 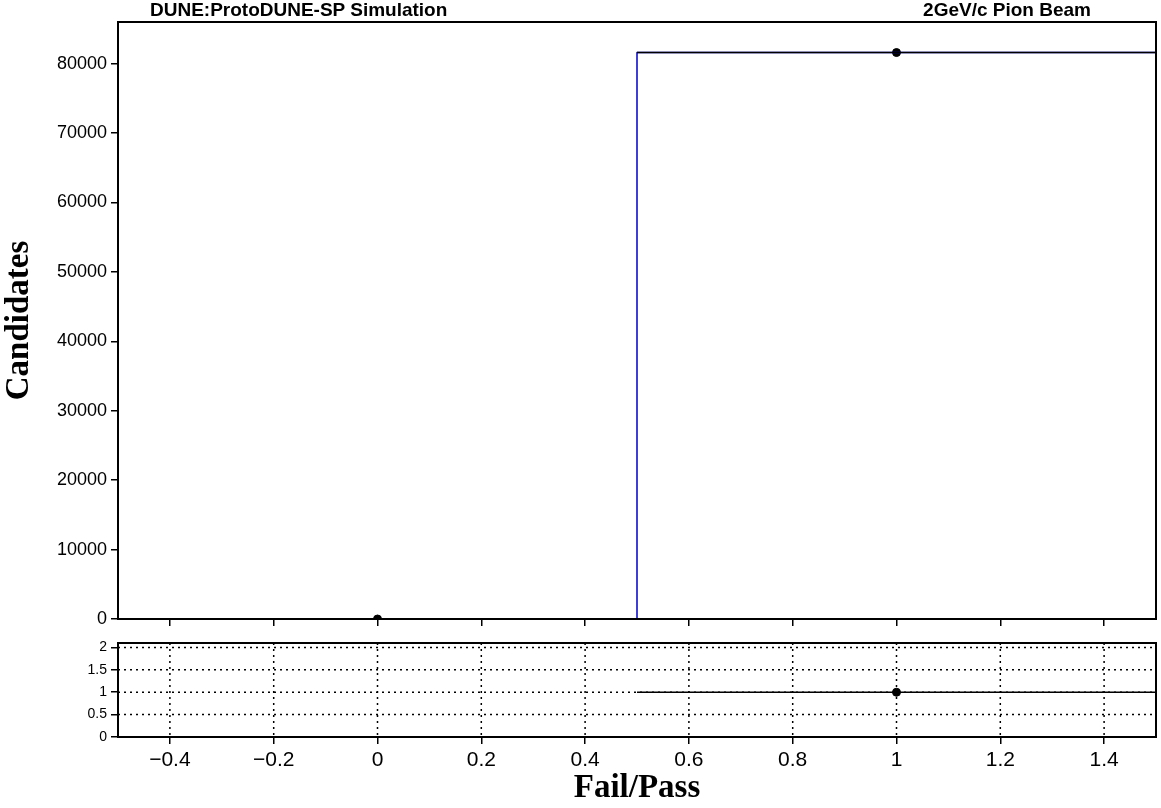 I want to click on x-tick-label: −0.4, so click(x=170, y=759).